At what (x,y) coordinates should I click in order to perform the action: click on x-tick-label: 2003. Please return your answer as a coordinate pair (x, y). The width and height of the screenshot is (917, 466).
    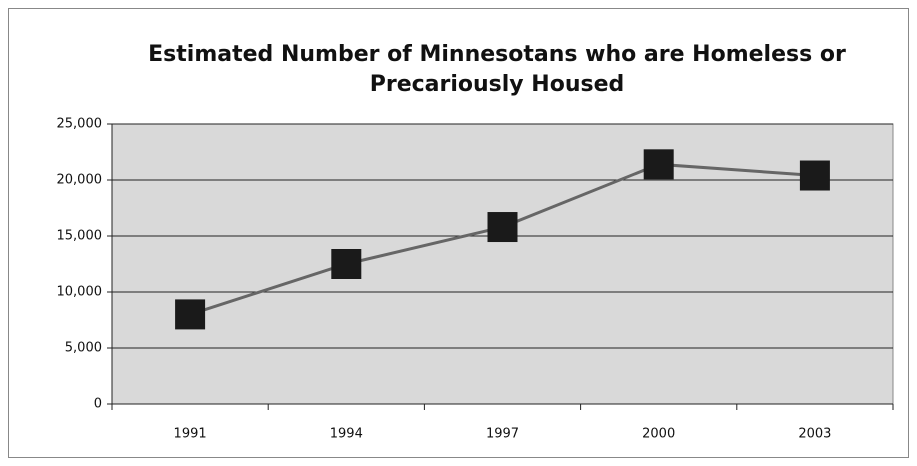
    Looking at the image, I should click on (814, 434).